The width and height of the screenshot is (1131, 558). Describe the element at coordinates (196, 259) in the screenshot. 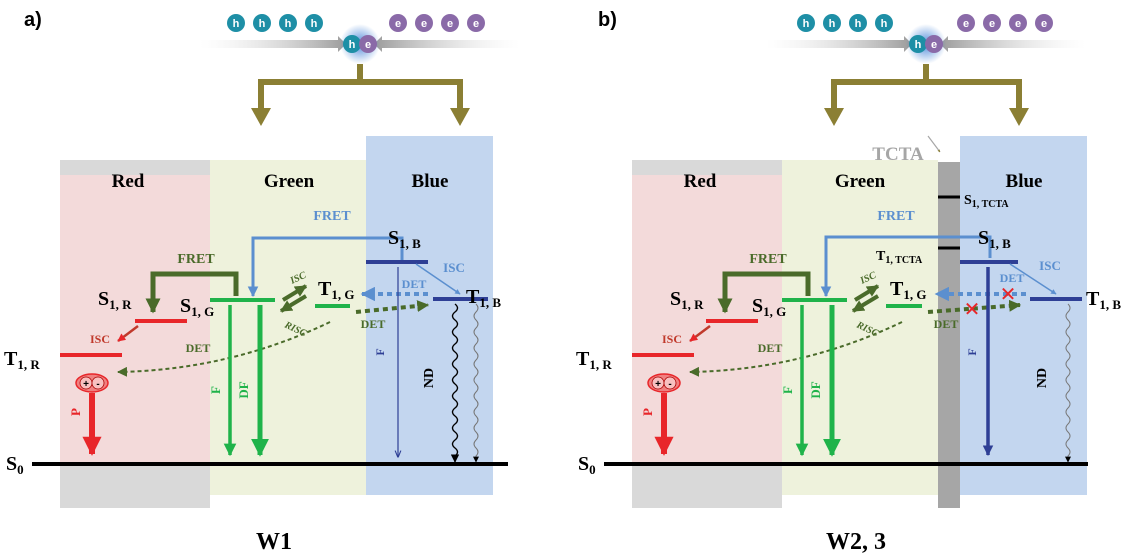

I see `fret-green-label: FRET` at that location.